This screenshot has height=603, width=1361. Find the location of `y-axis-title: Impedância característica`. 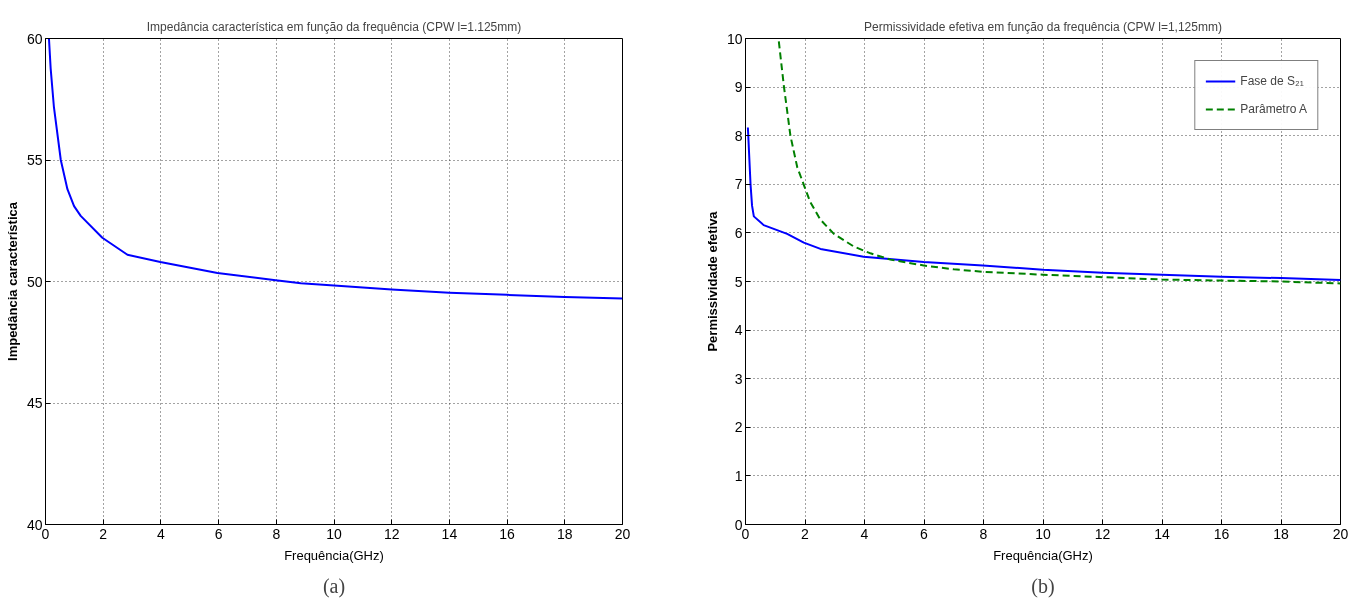

y-axis-title: Impedância característica is located at coordinates (12, 281).